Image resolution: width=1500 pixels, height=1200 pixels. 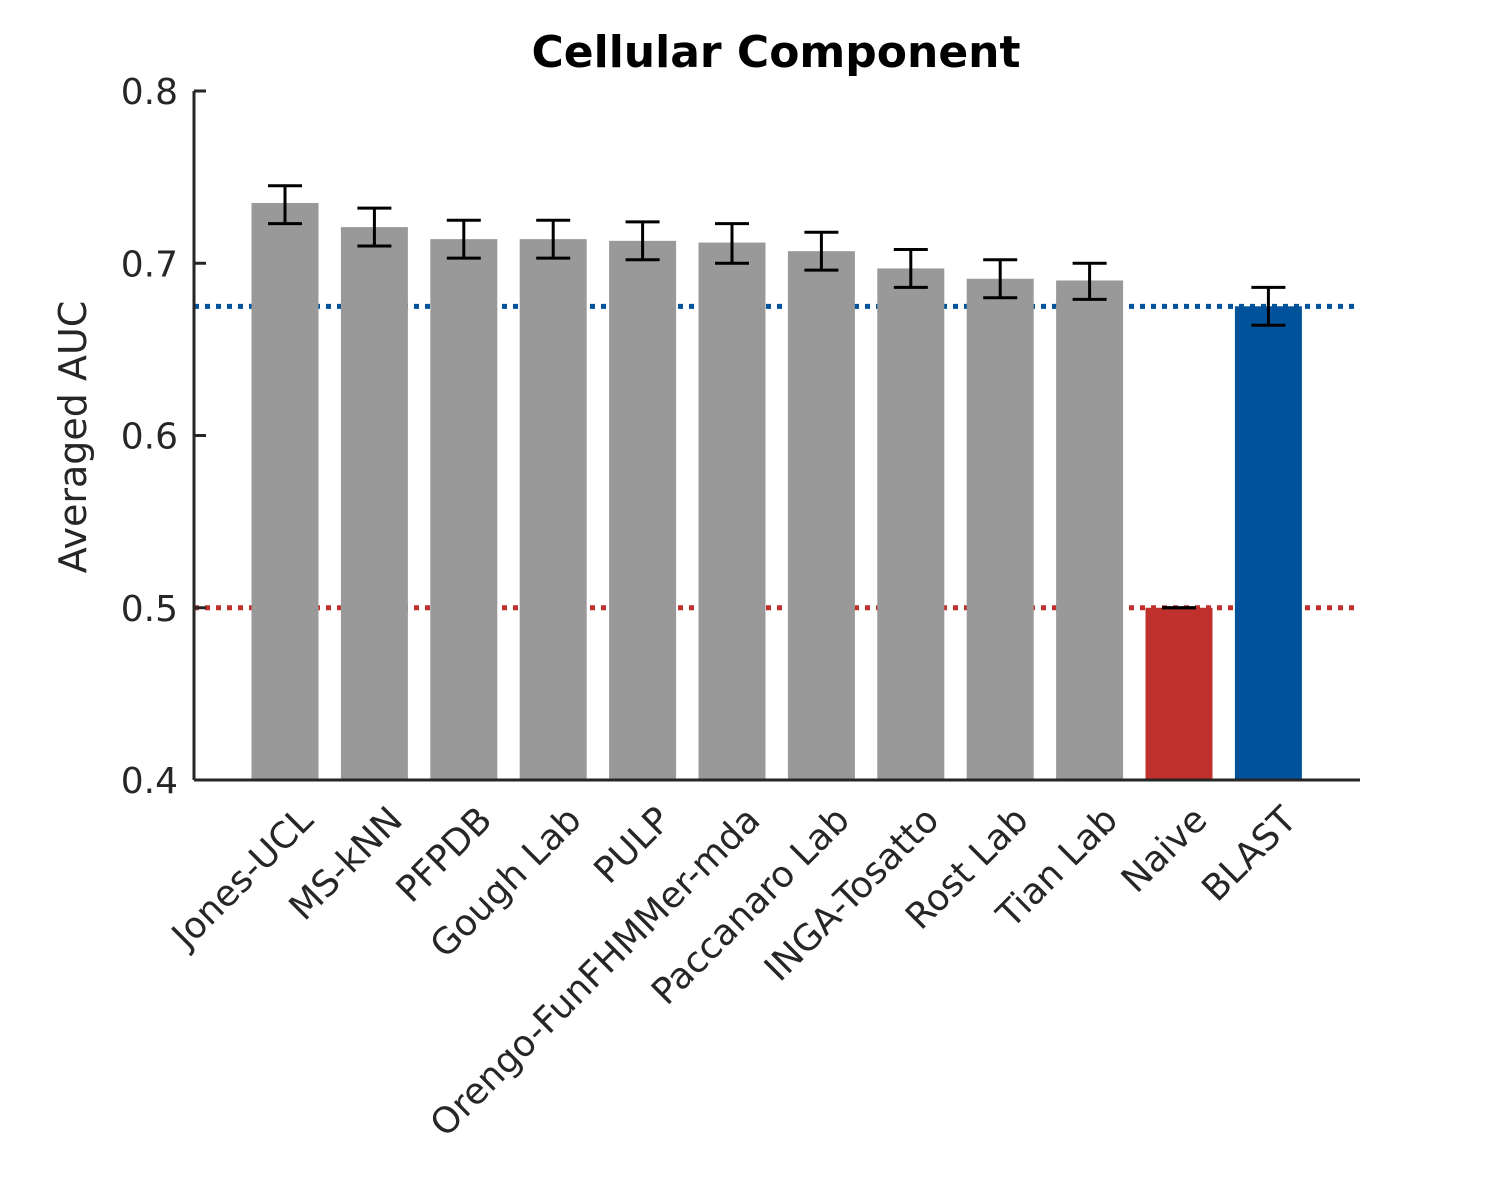 I want to click on y-ticks: 0.4 0.5 0.6 0.7 0.8, so click(x=163, y=437).